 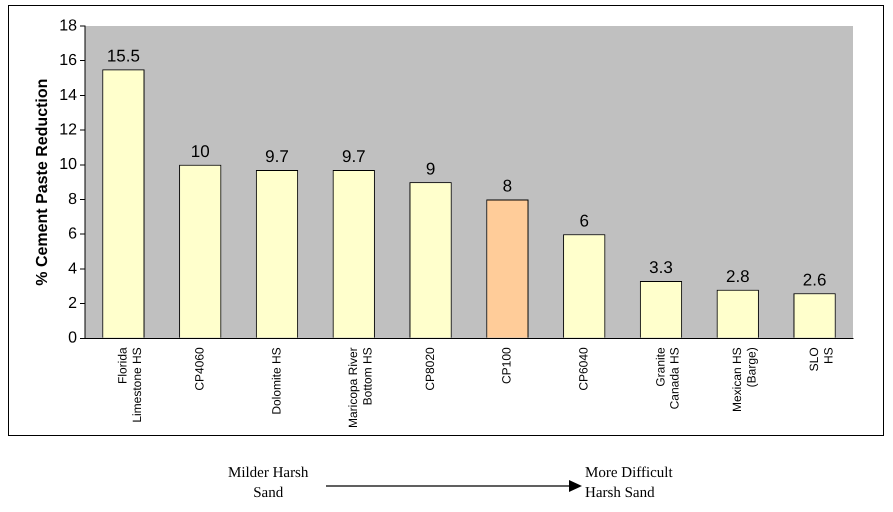 What do you see at coordinates (744, 379) in the screenshot?
I see `x-tick-label: Mexican HS (Barge)` at bounding box center [744, 379].